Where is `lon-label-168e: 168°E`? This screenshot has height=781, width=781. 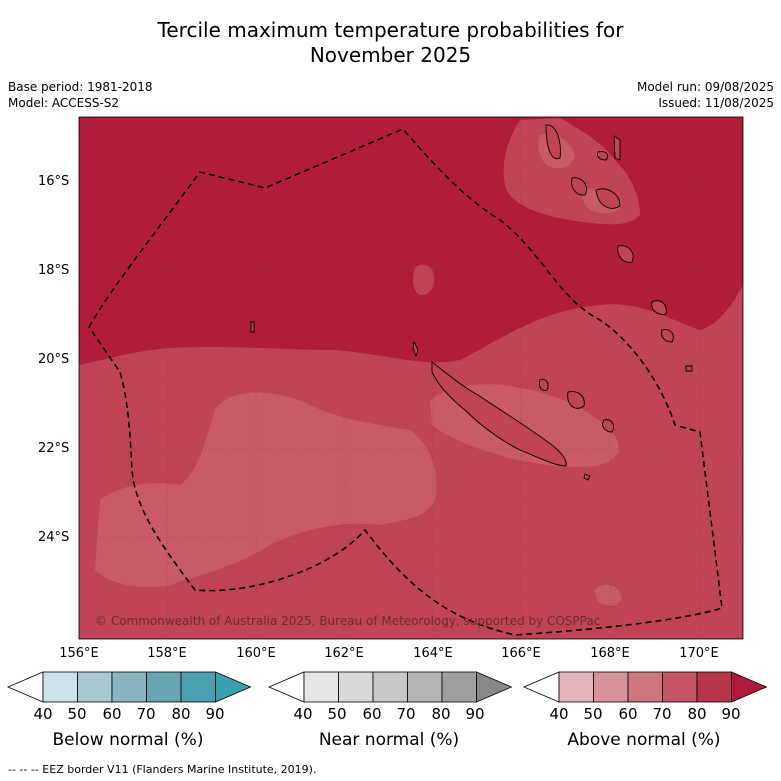 lon-label-168e: 168°E is located at coordinates (610, 653).